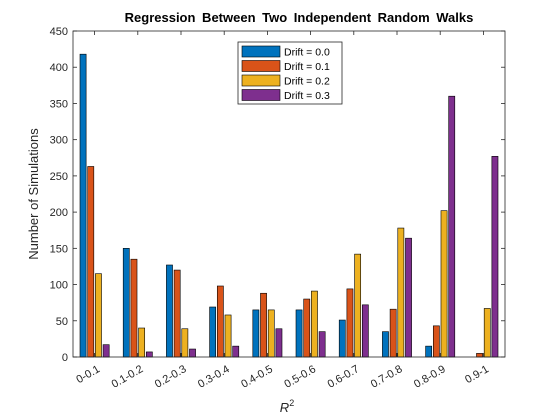 The width and height of the screenshot is (560, 420). Describe the element at coordinates (263, 325) in the screenshot. I see `bar-0.4-0.5-series-1` at that location.